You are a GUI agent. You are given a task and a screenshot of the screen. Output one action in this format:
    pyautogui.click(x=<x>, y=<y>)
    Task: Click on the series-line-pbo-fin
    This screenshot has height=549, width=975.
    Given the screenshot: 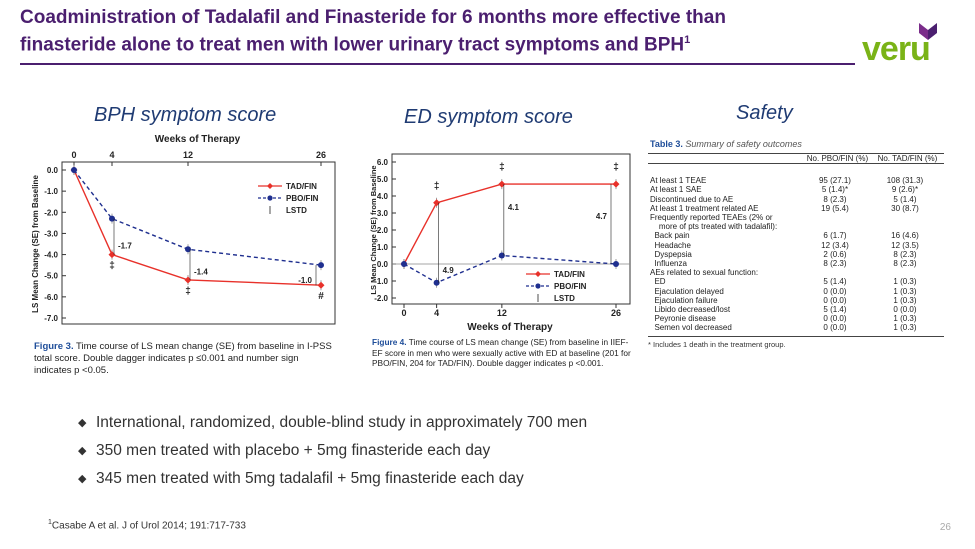 What is the action you would take?
    pyautogui.click(x=510, y=269)
    